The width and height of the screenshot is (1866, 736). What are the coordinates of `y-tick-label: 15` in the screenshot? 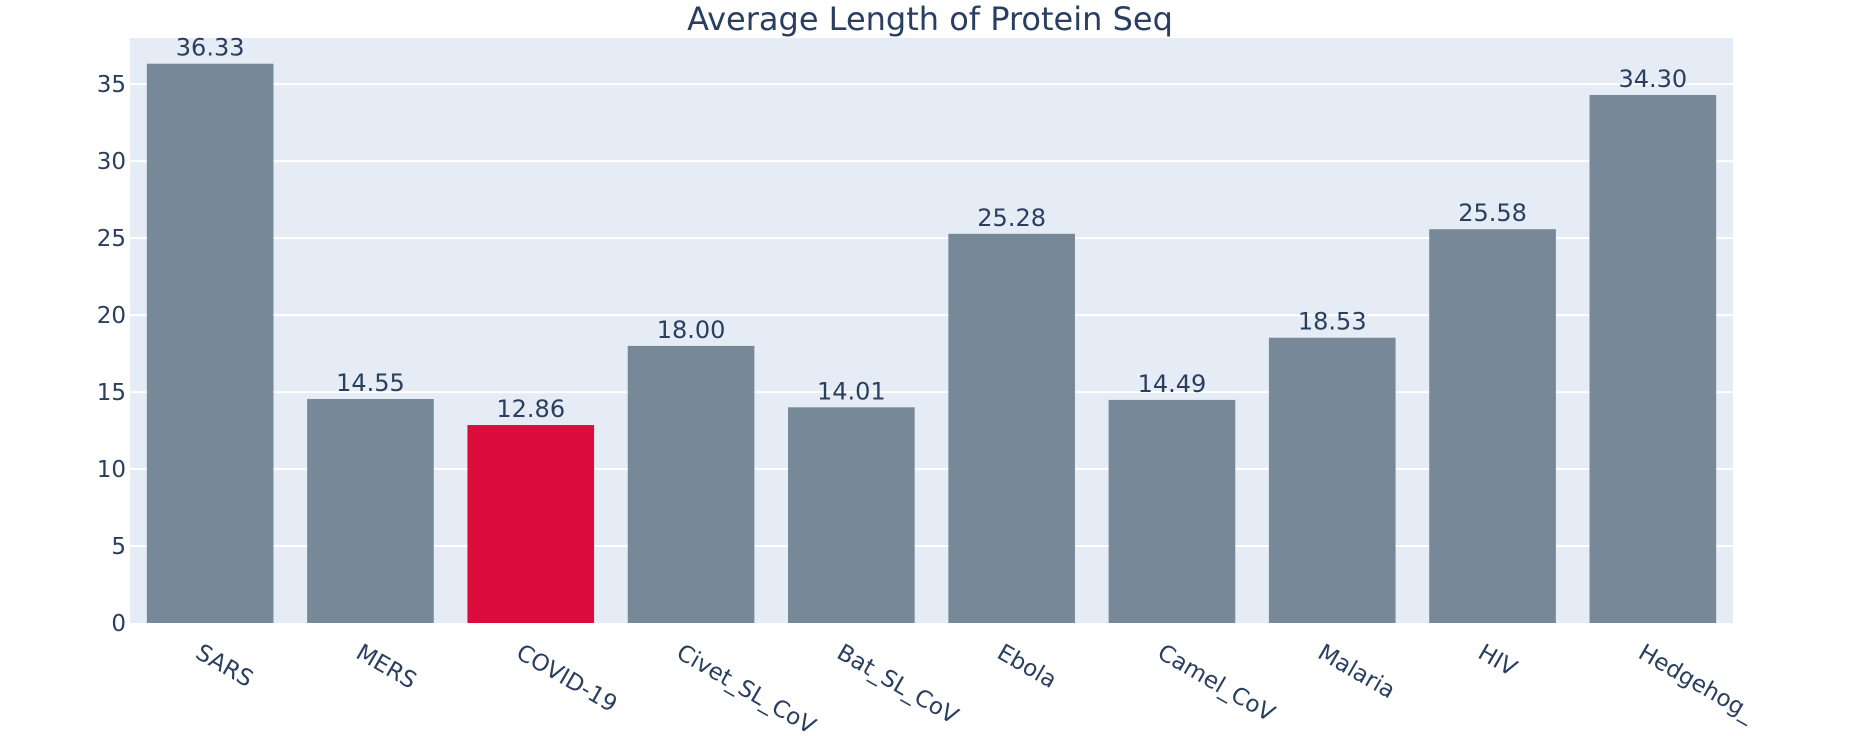 It's located at (111, 393).